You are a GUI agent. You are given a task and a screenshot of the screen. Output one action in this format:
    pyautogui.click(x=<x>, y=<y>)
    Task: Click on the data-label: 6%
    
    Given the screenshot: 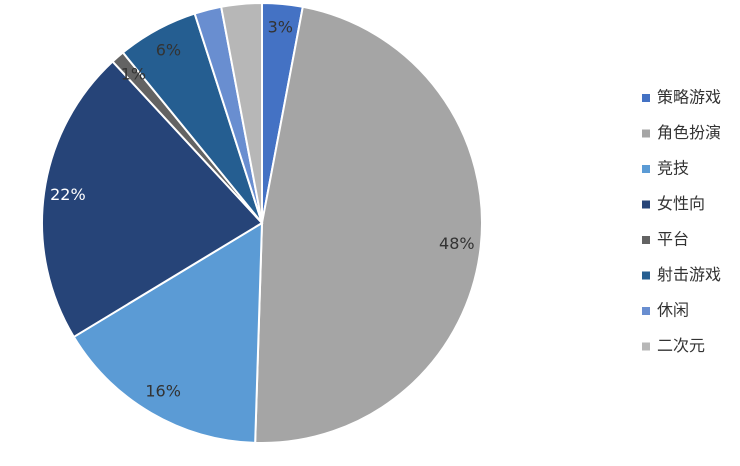 What is the action you would take?
    pyautogui.click(x=168, y=49)
    